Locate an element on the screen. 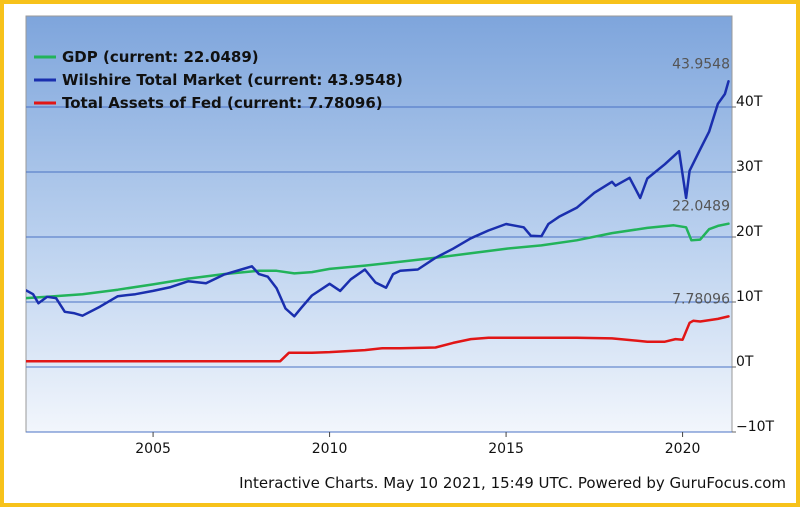 The width and height of the screenshot is (800, 511). y-axis: −10T 0T 10T 20T 30T 40T is located at coordinates (753, 264).